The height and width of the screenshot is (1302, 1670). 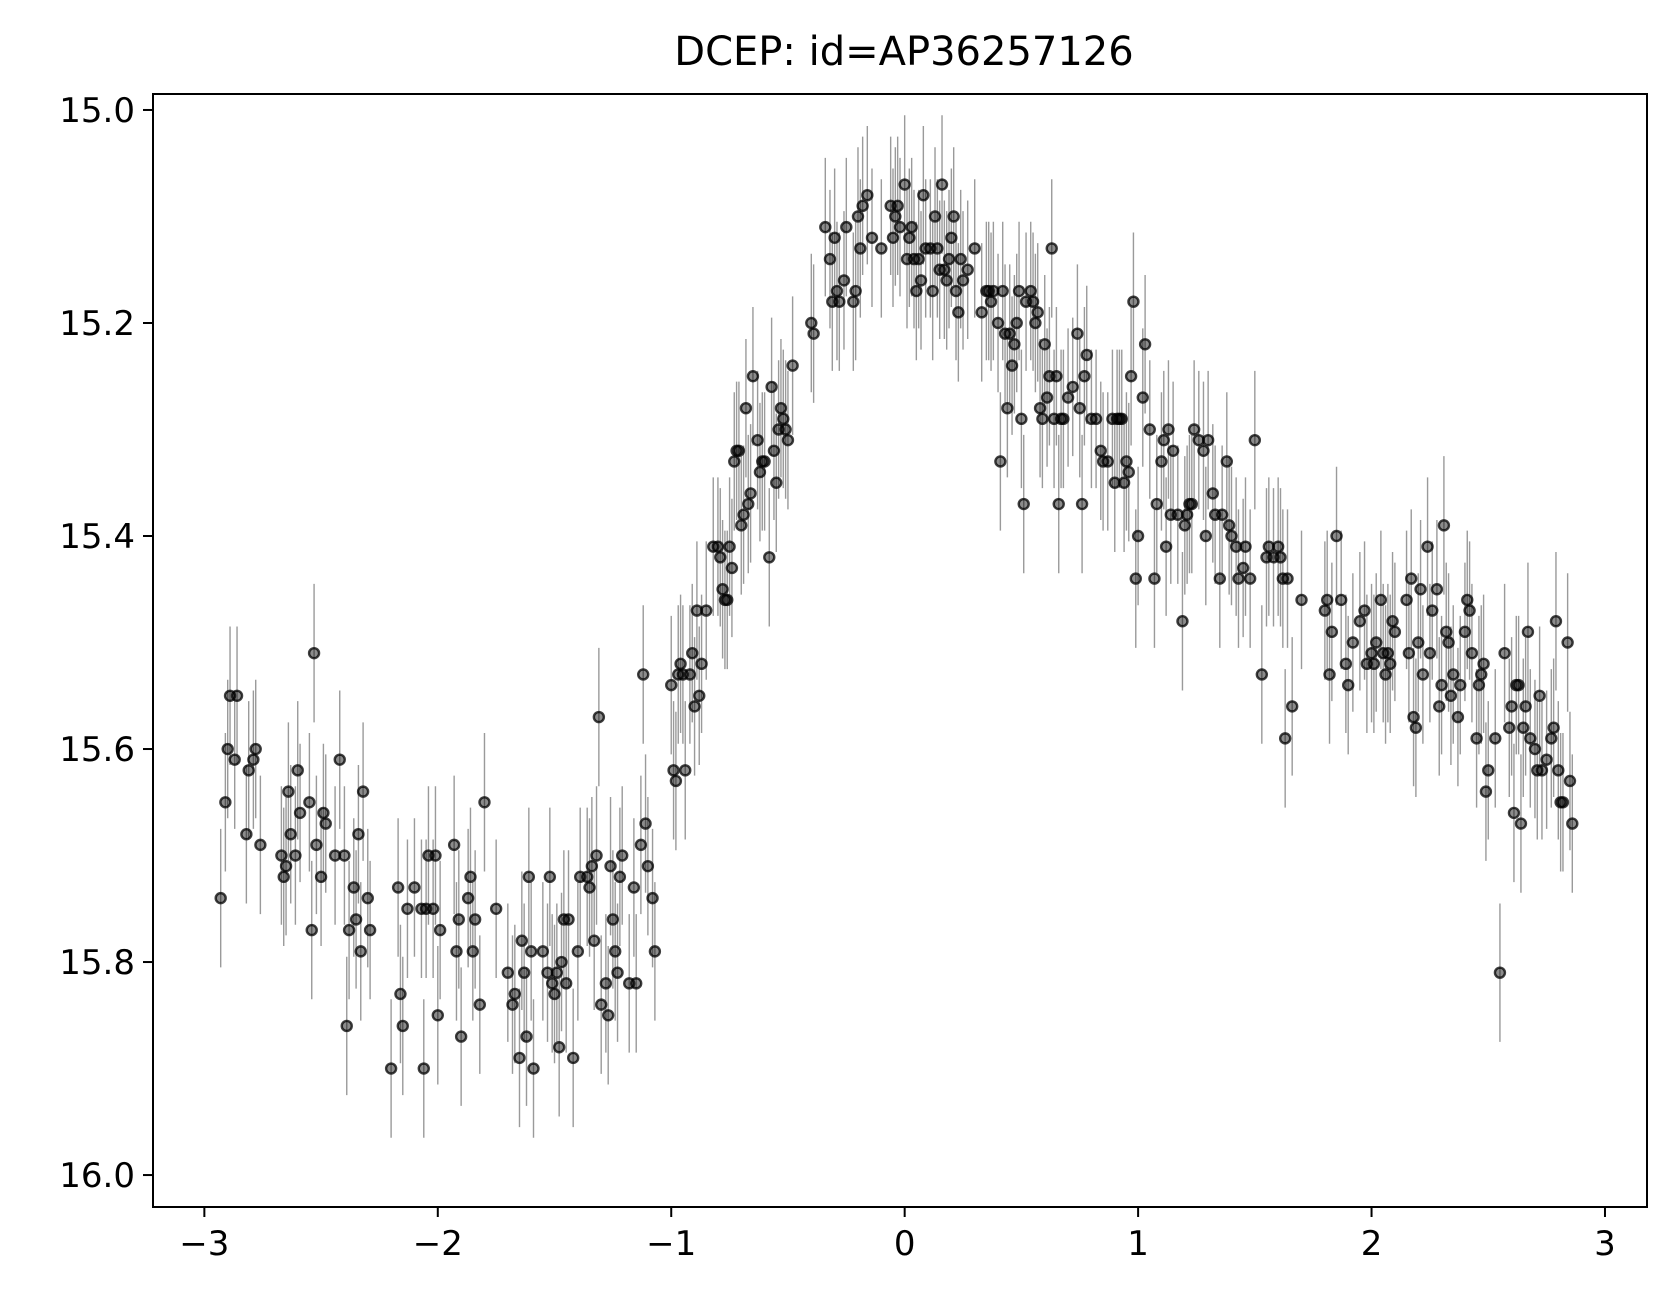 What do you see at coordinates (438, 1244) in the screenshot?
I see `x-tick-label: −2` at bounding box center [438, 1244].